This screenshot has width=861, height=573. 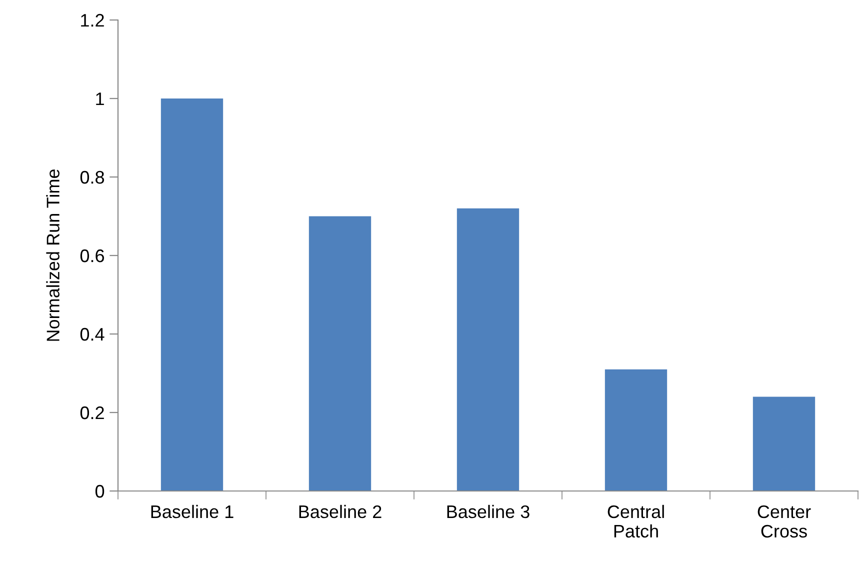 I want to click on x-tick-label: Baseline 2, so click(x=340, y=511).